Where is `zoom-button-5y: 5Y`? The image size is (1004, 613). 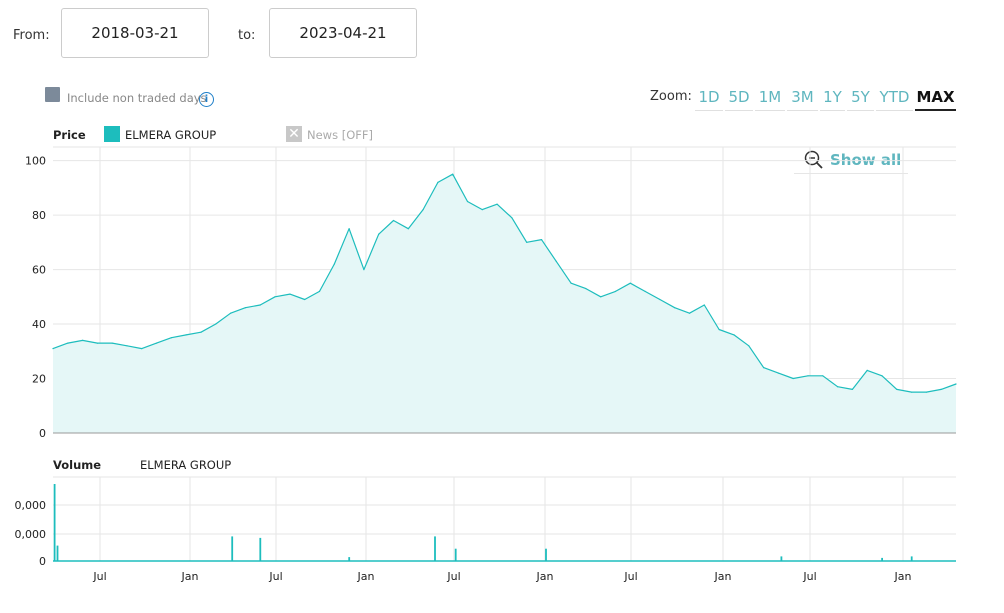 zoom-button-5y: 5Y is located at coordinates (860, 97).